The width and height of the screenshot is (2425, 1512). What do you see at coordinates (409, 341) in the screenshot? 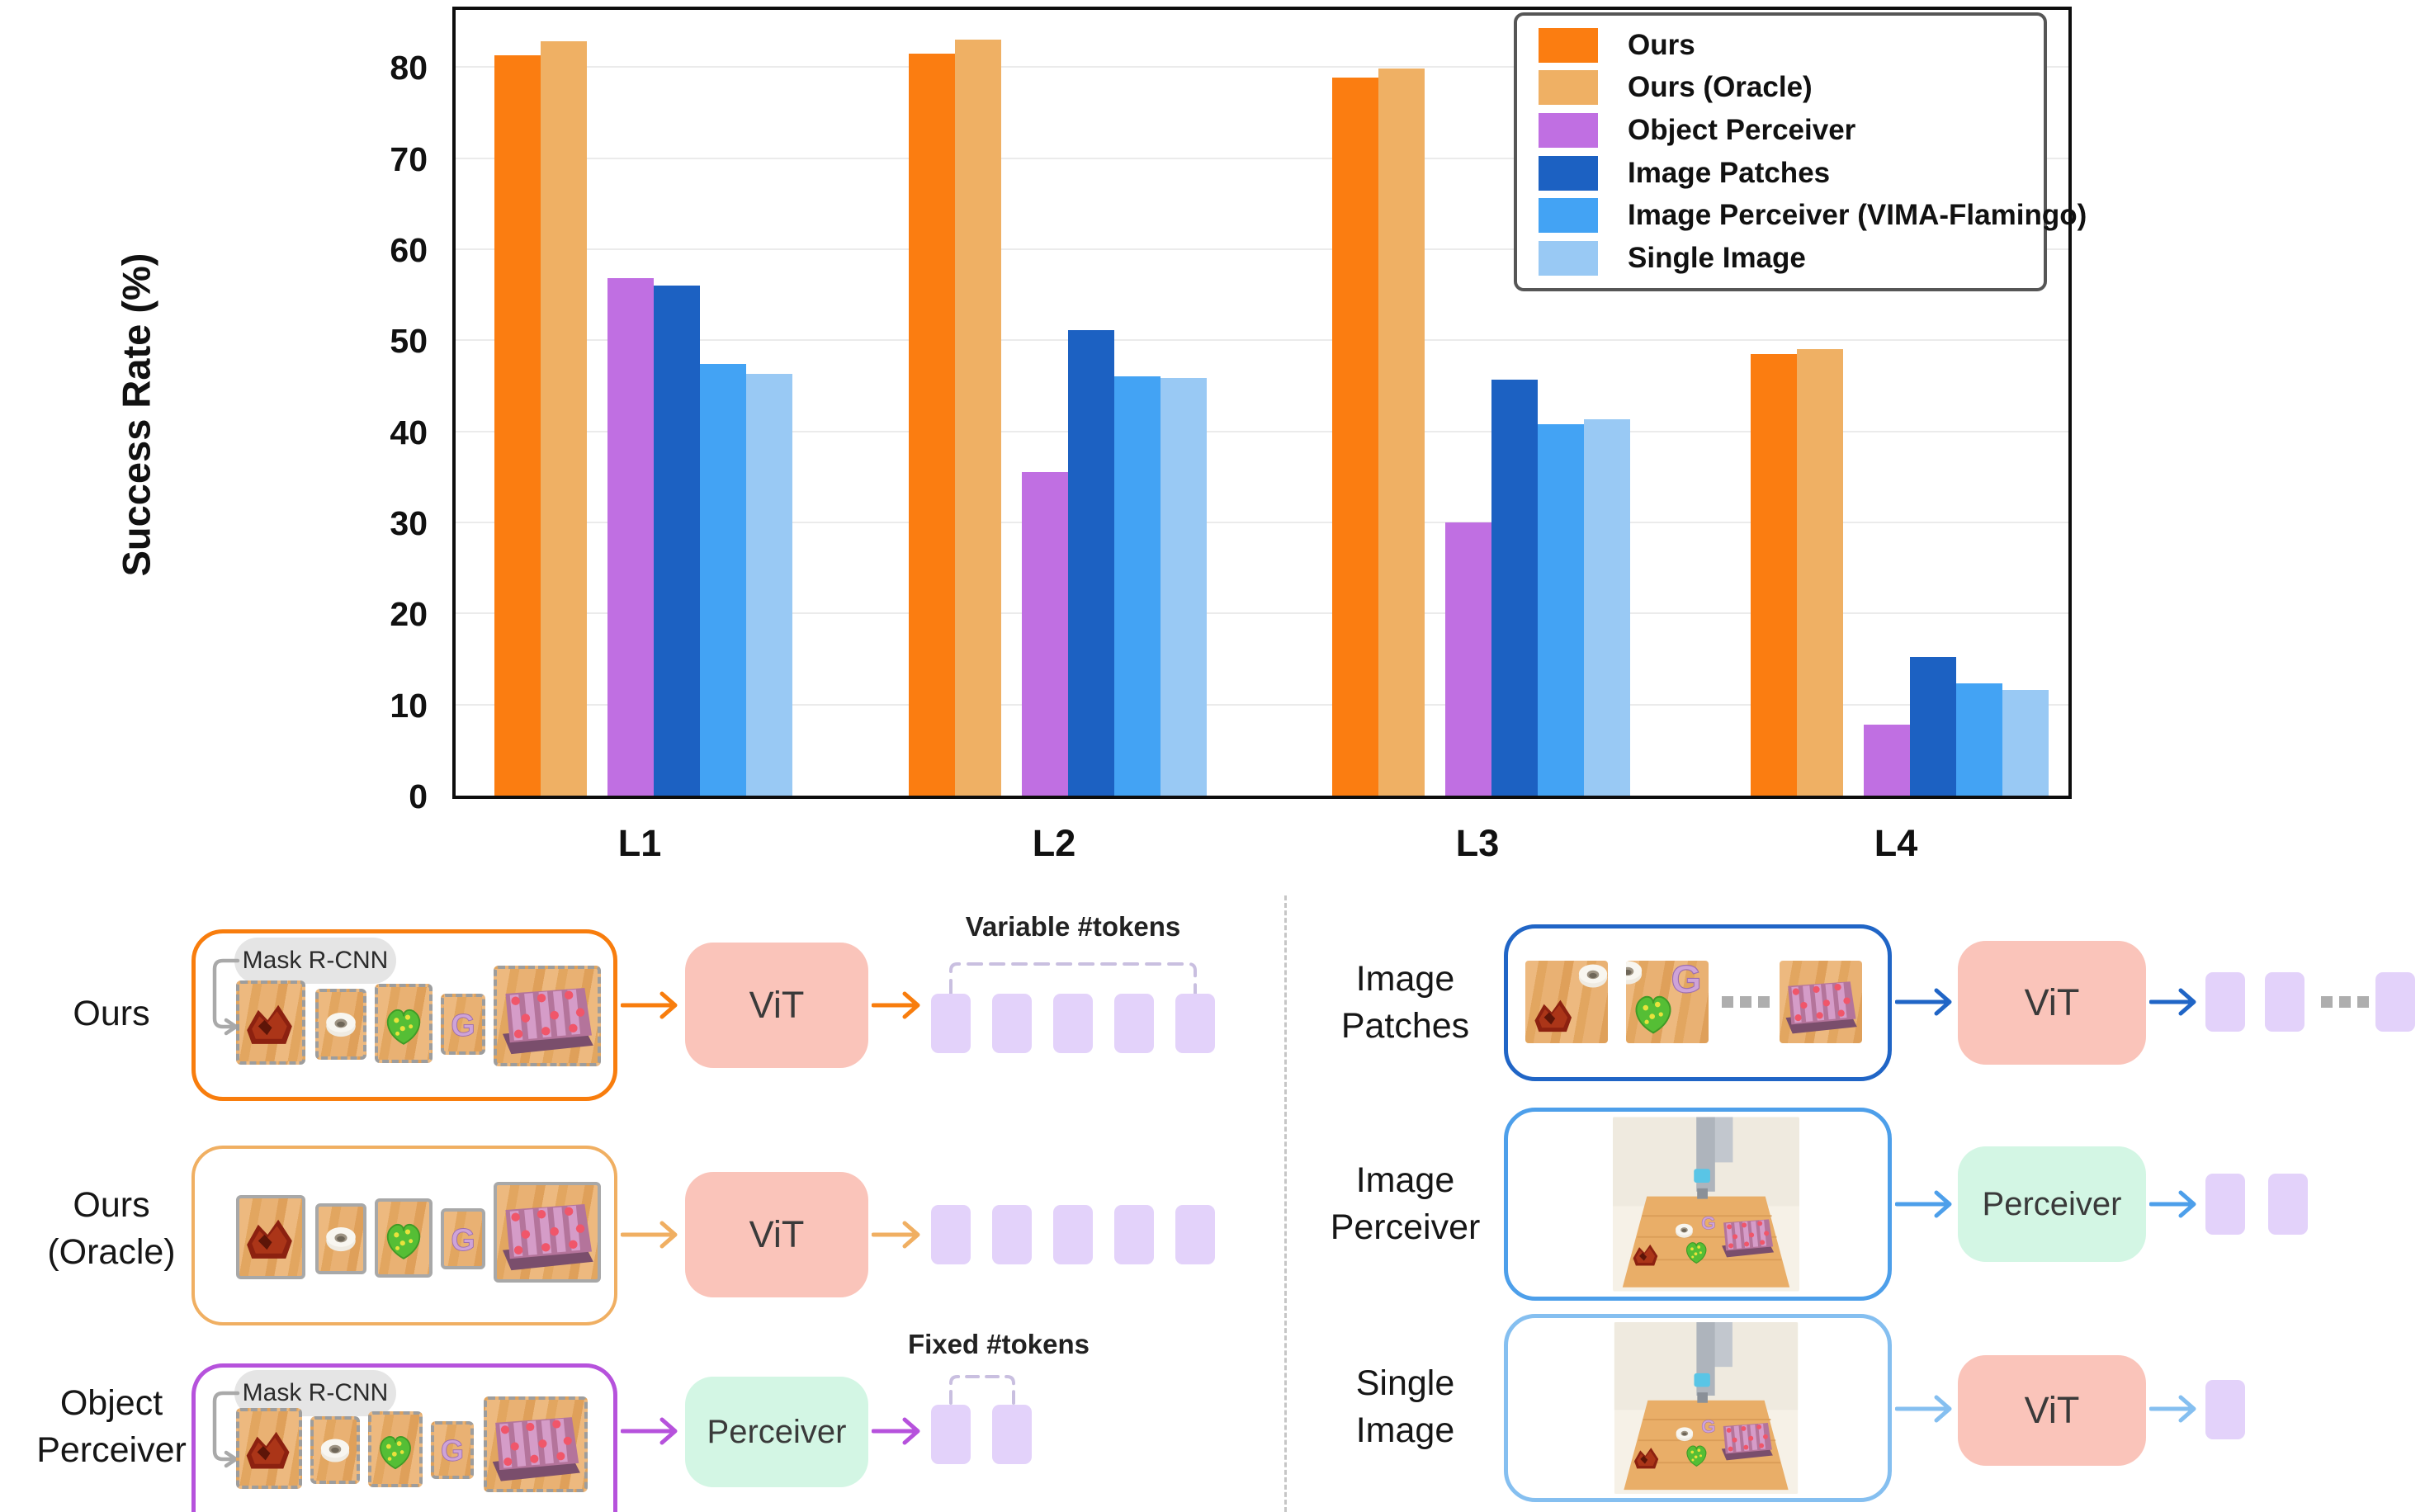
I see `y-tick-label: 50` at bounding box center [409, 341].